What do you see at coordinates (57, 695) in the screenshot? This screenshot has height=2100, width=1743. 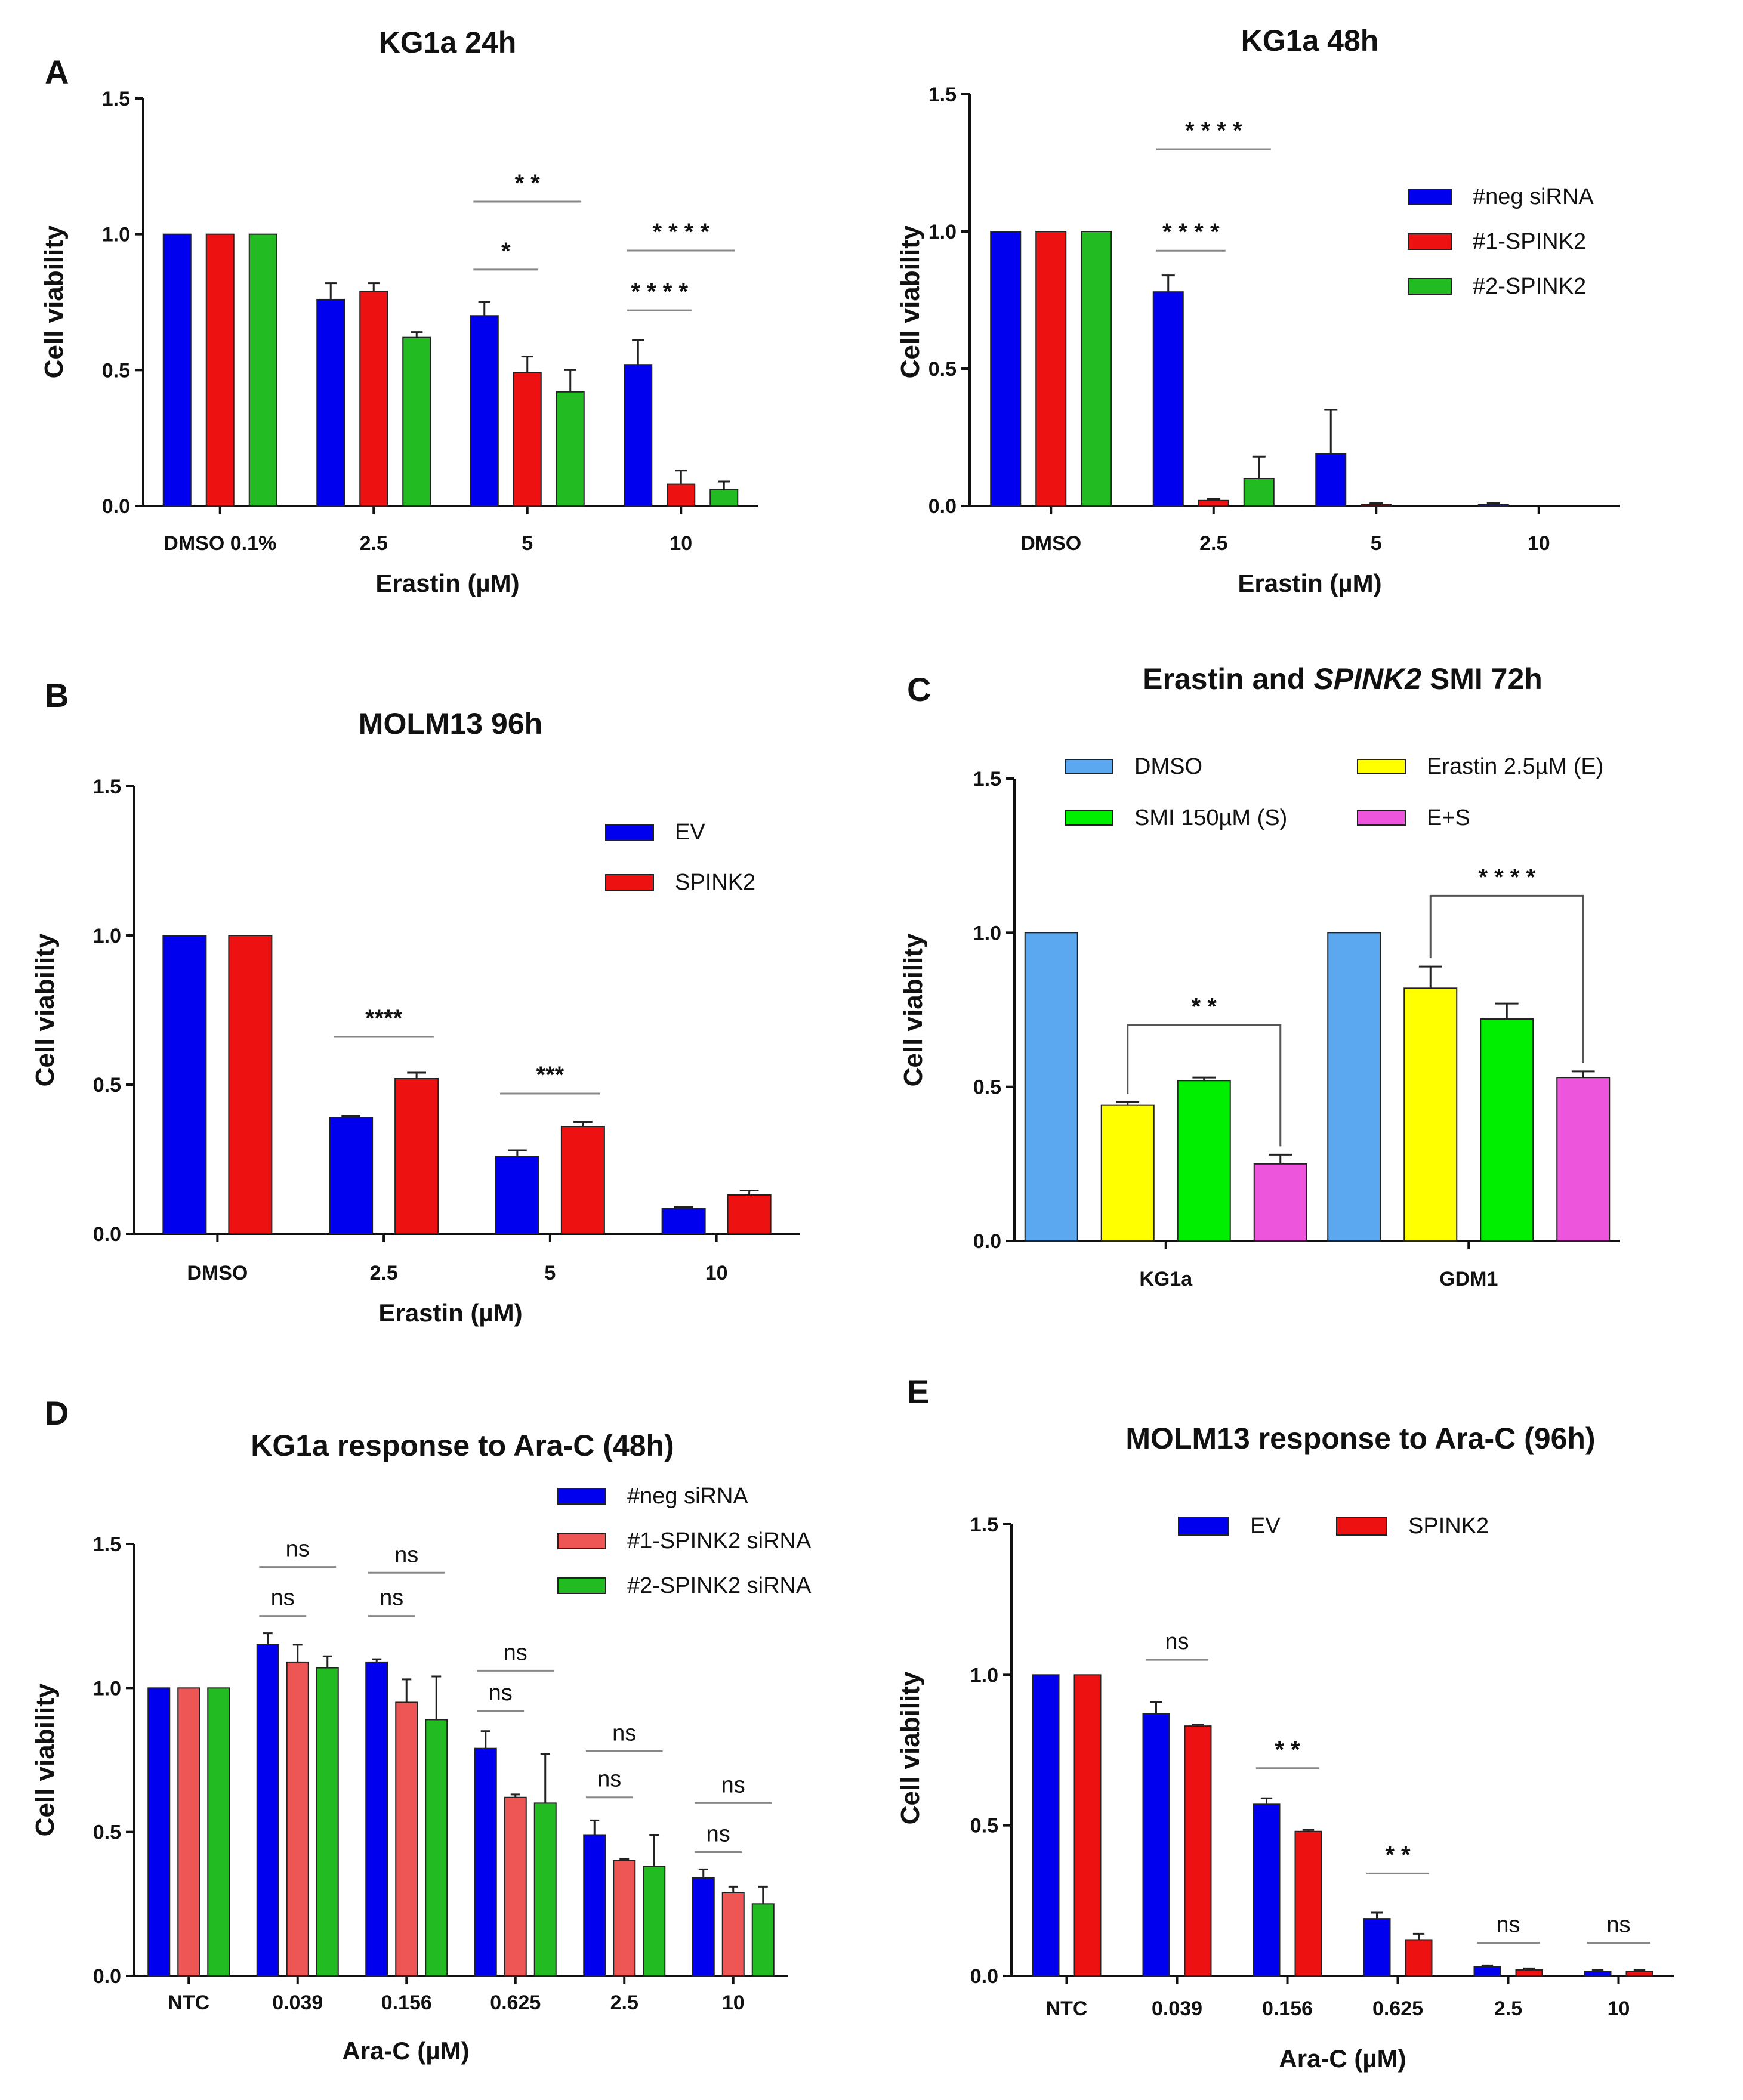 I see `panel-letter: B` at bounding box center [57, 695].